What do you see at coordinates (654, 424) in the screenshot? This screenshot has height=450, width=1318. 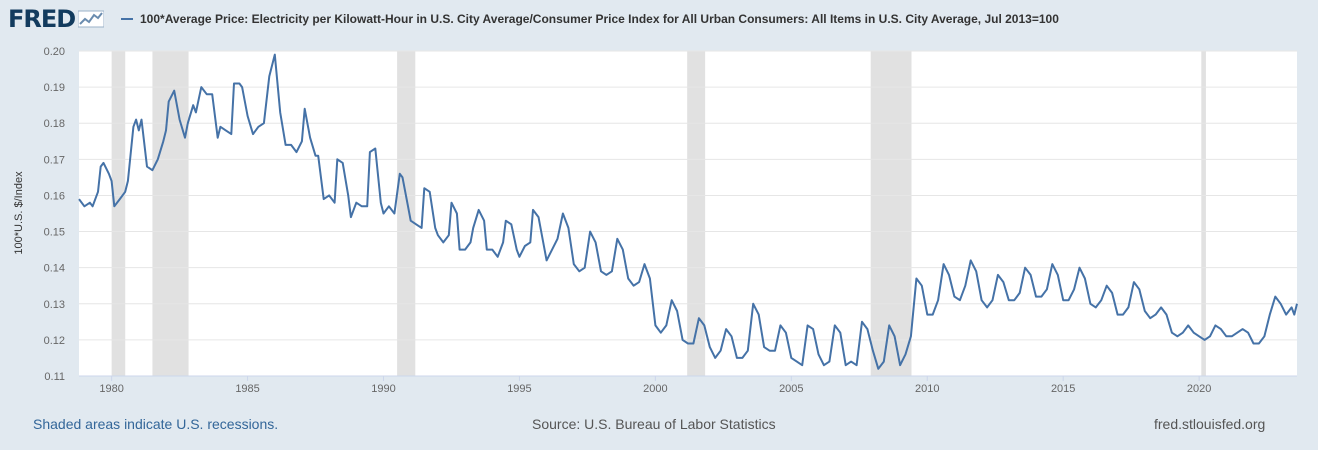 I see `source-credit: Source: U.S. Bureau of Labor Statistics` at bounding box center [654, 424].